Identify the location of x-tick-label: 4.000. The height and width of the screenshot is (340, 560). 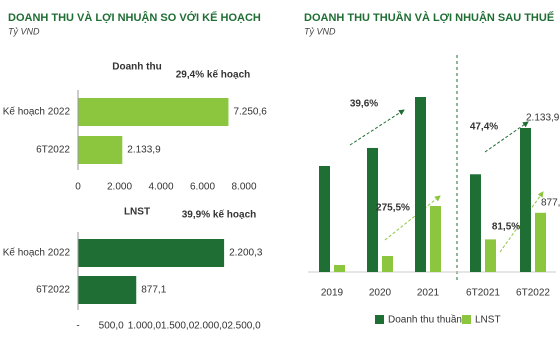
(160, 187).